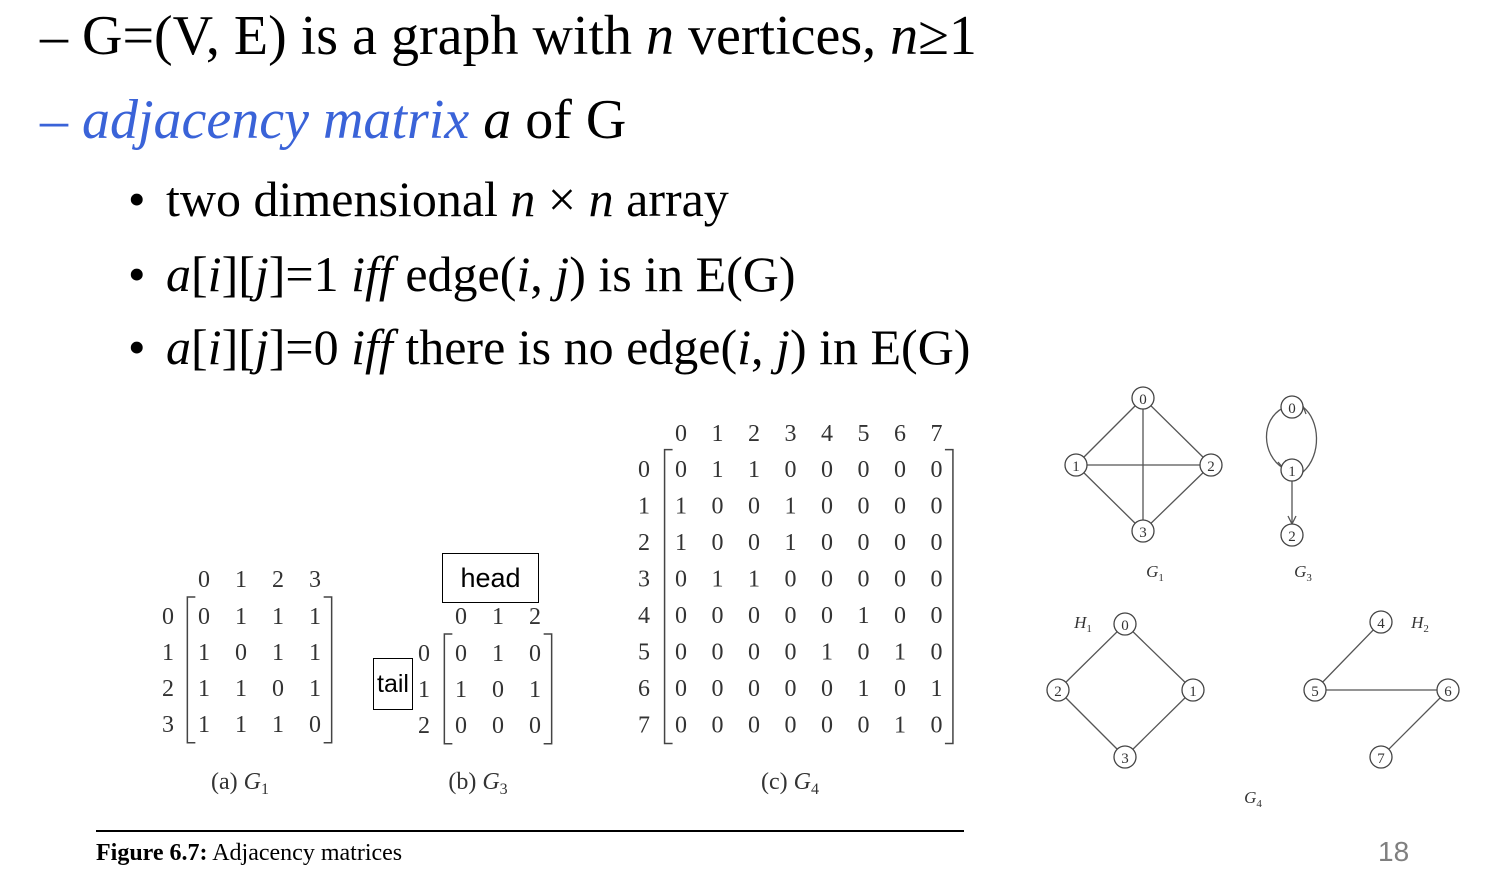 The height and width of the screenshot is (878, 1488). Describe the element at coordinates (278, 689) in the screenshot. I see `matrix-g1-cell: 0` at that location.